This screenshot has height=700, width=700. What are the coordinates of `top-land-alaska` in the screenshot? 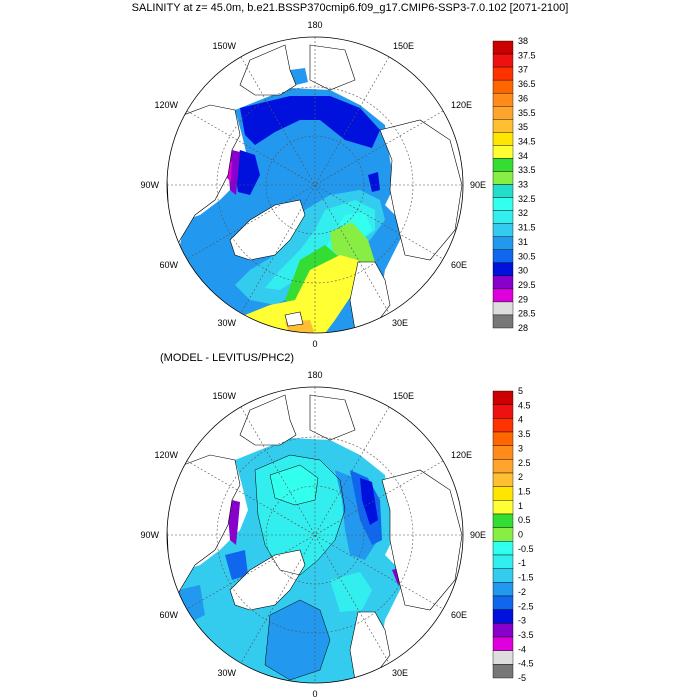 It's located at (268, 70).